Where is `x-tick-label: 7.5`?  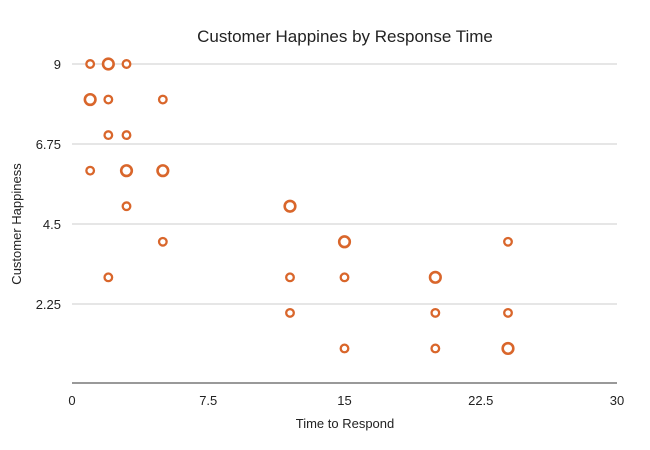 x-tick-label: 7.5 is located at coordinates (208, 400).